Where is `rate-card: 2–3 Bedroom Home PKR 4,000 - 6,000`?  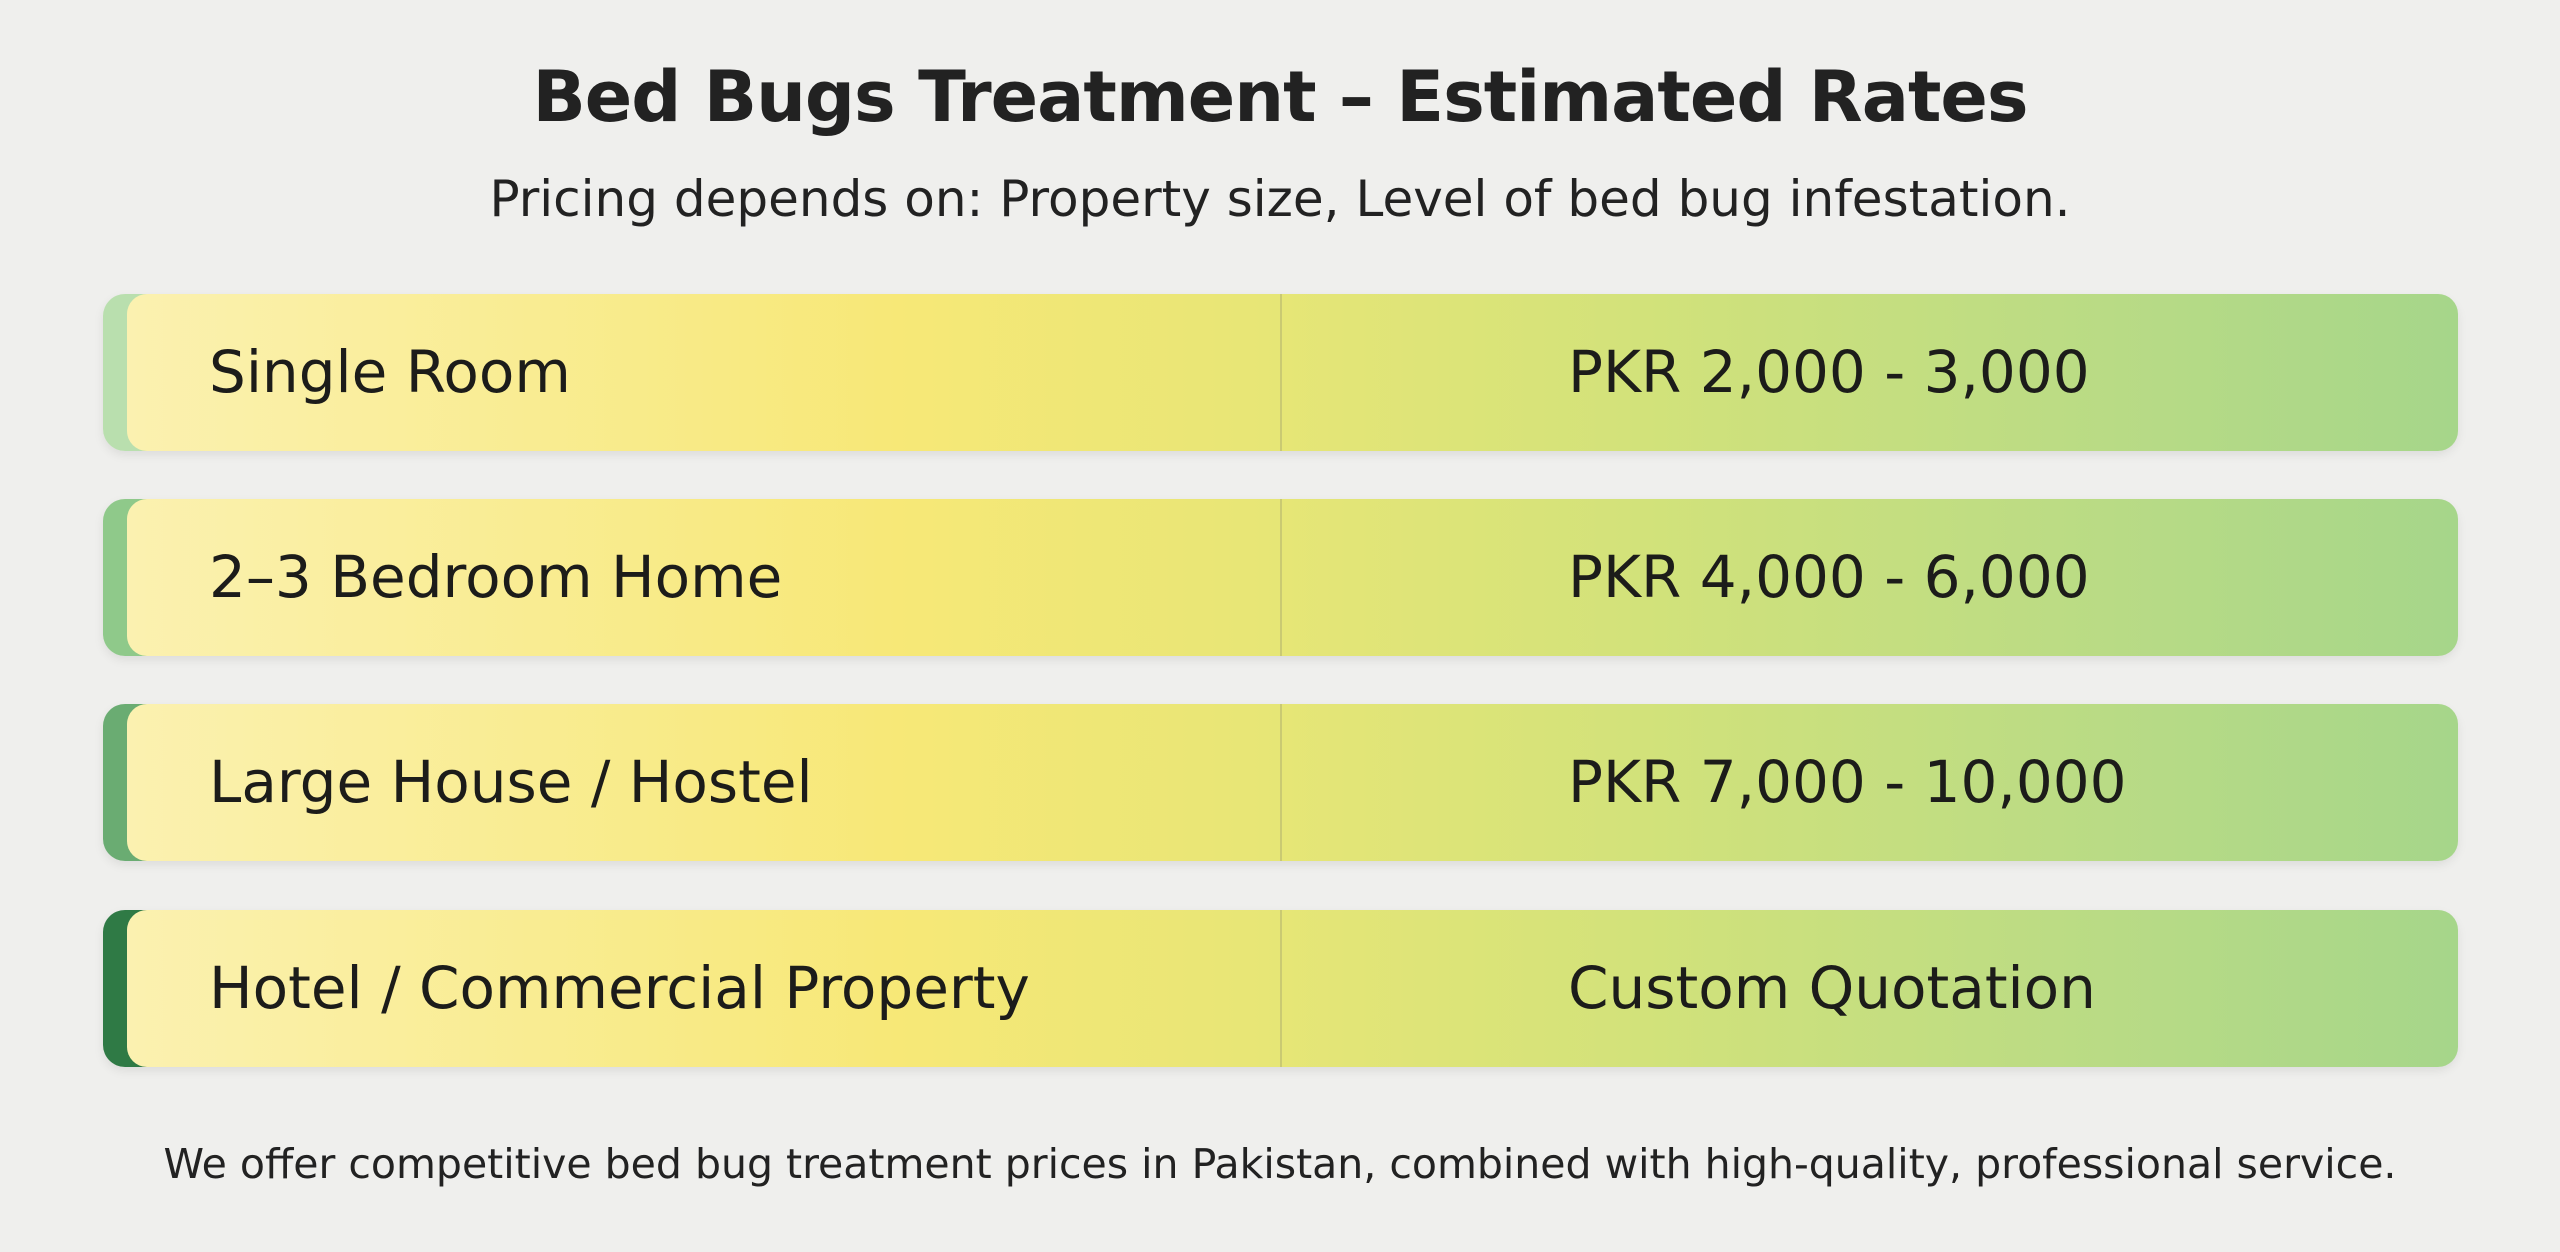 rate-card: 2–3 Bedroom Home PKR 4,000 - 6,000 is located at coordinates (1292, 577).